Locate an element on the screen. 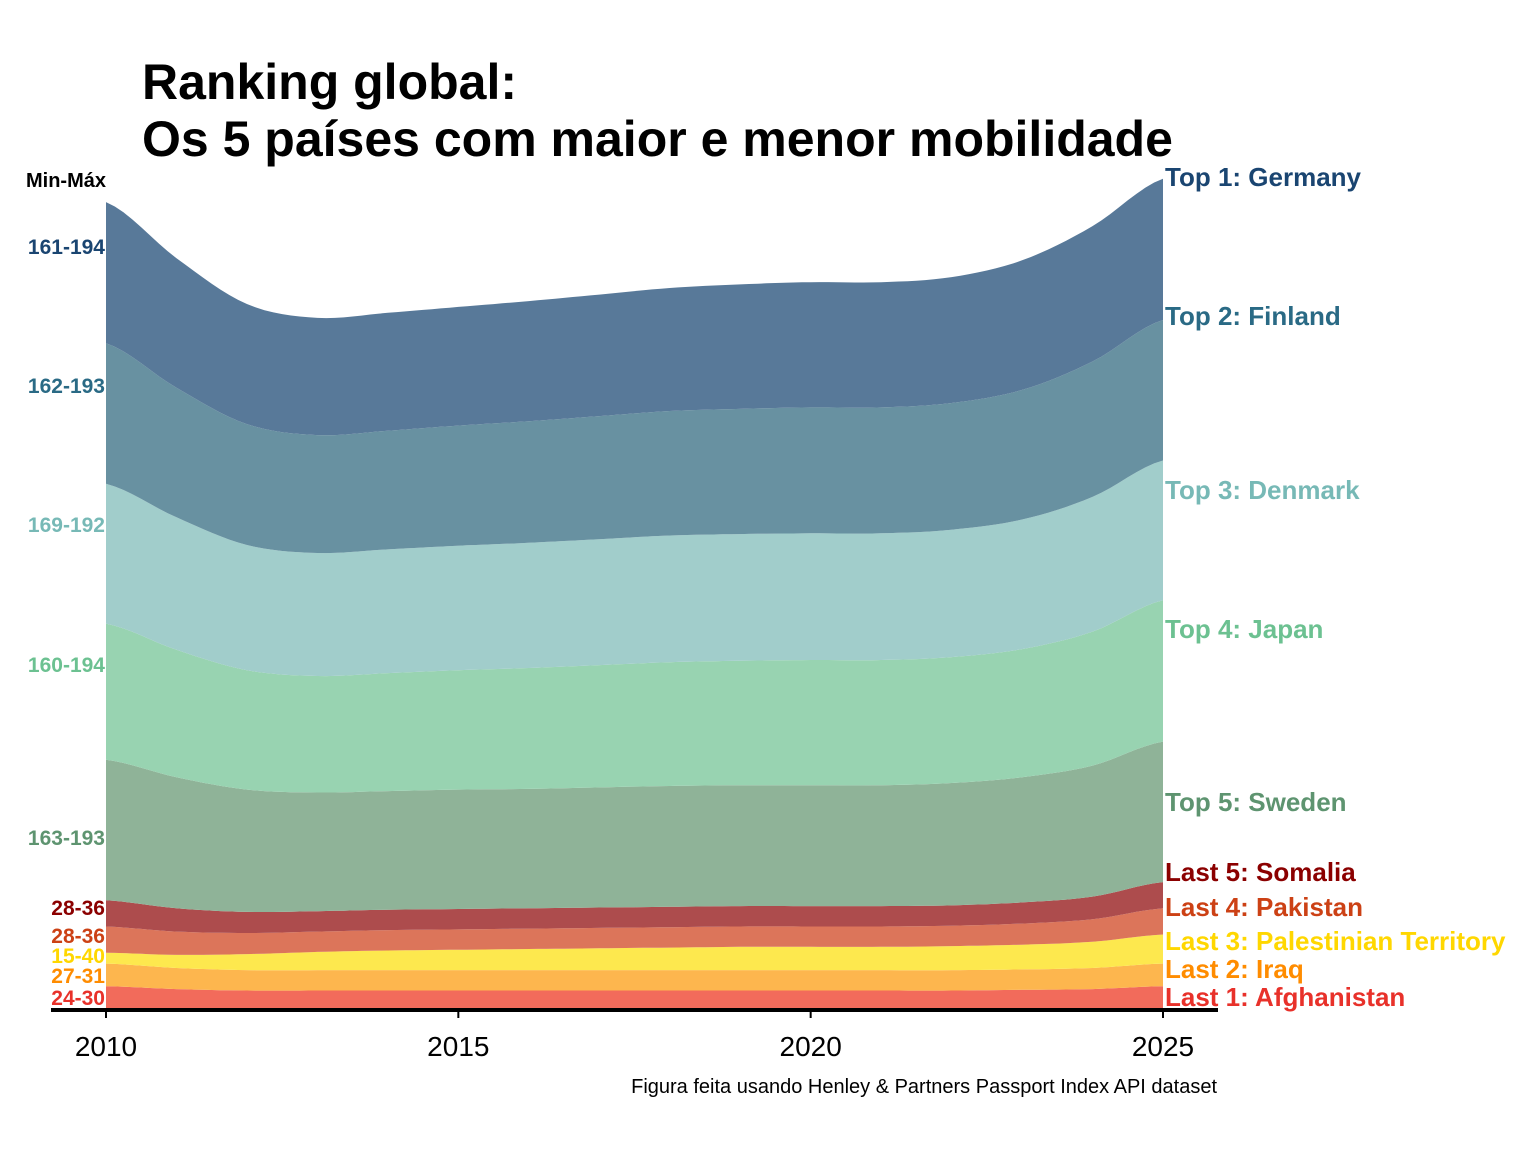 This screenshot has height=1152, width=1536. area-top-4-japan is located at coordinates (634, 696).